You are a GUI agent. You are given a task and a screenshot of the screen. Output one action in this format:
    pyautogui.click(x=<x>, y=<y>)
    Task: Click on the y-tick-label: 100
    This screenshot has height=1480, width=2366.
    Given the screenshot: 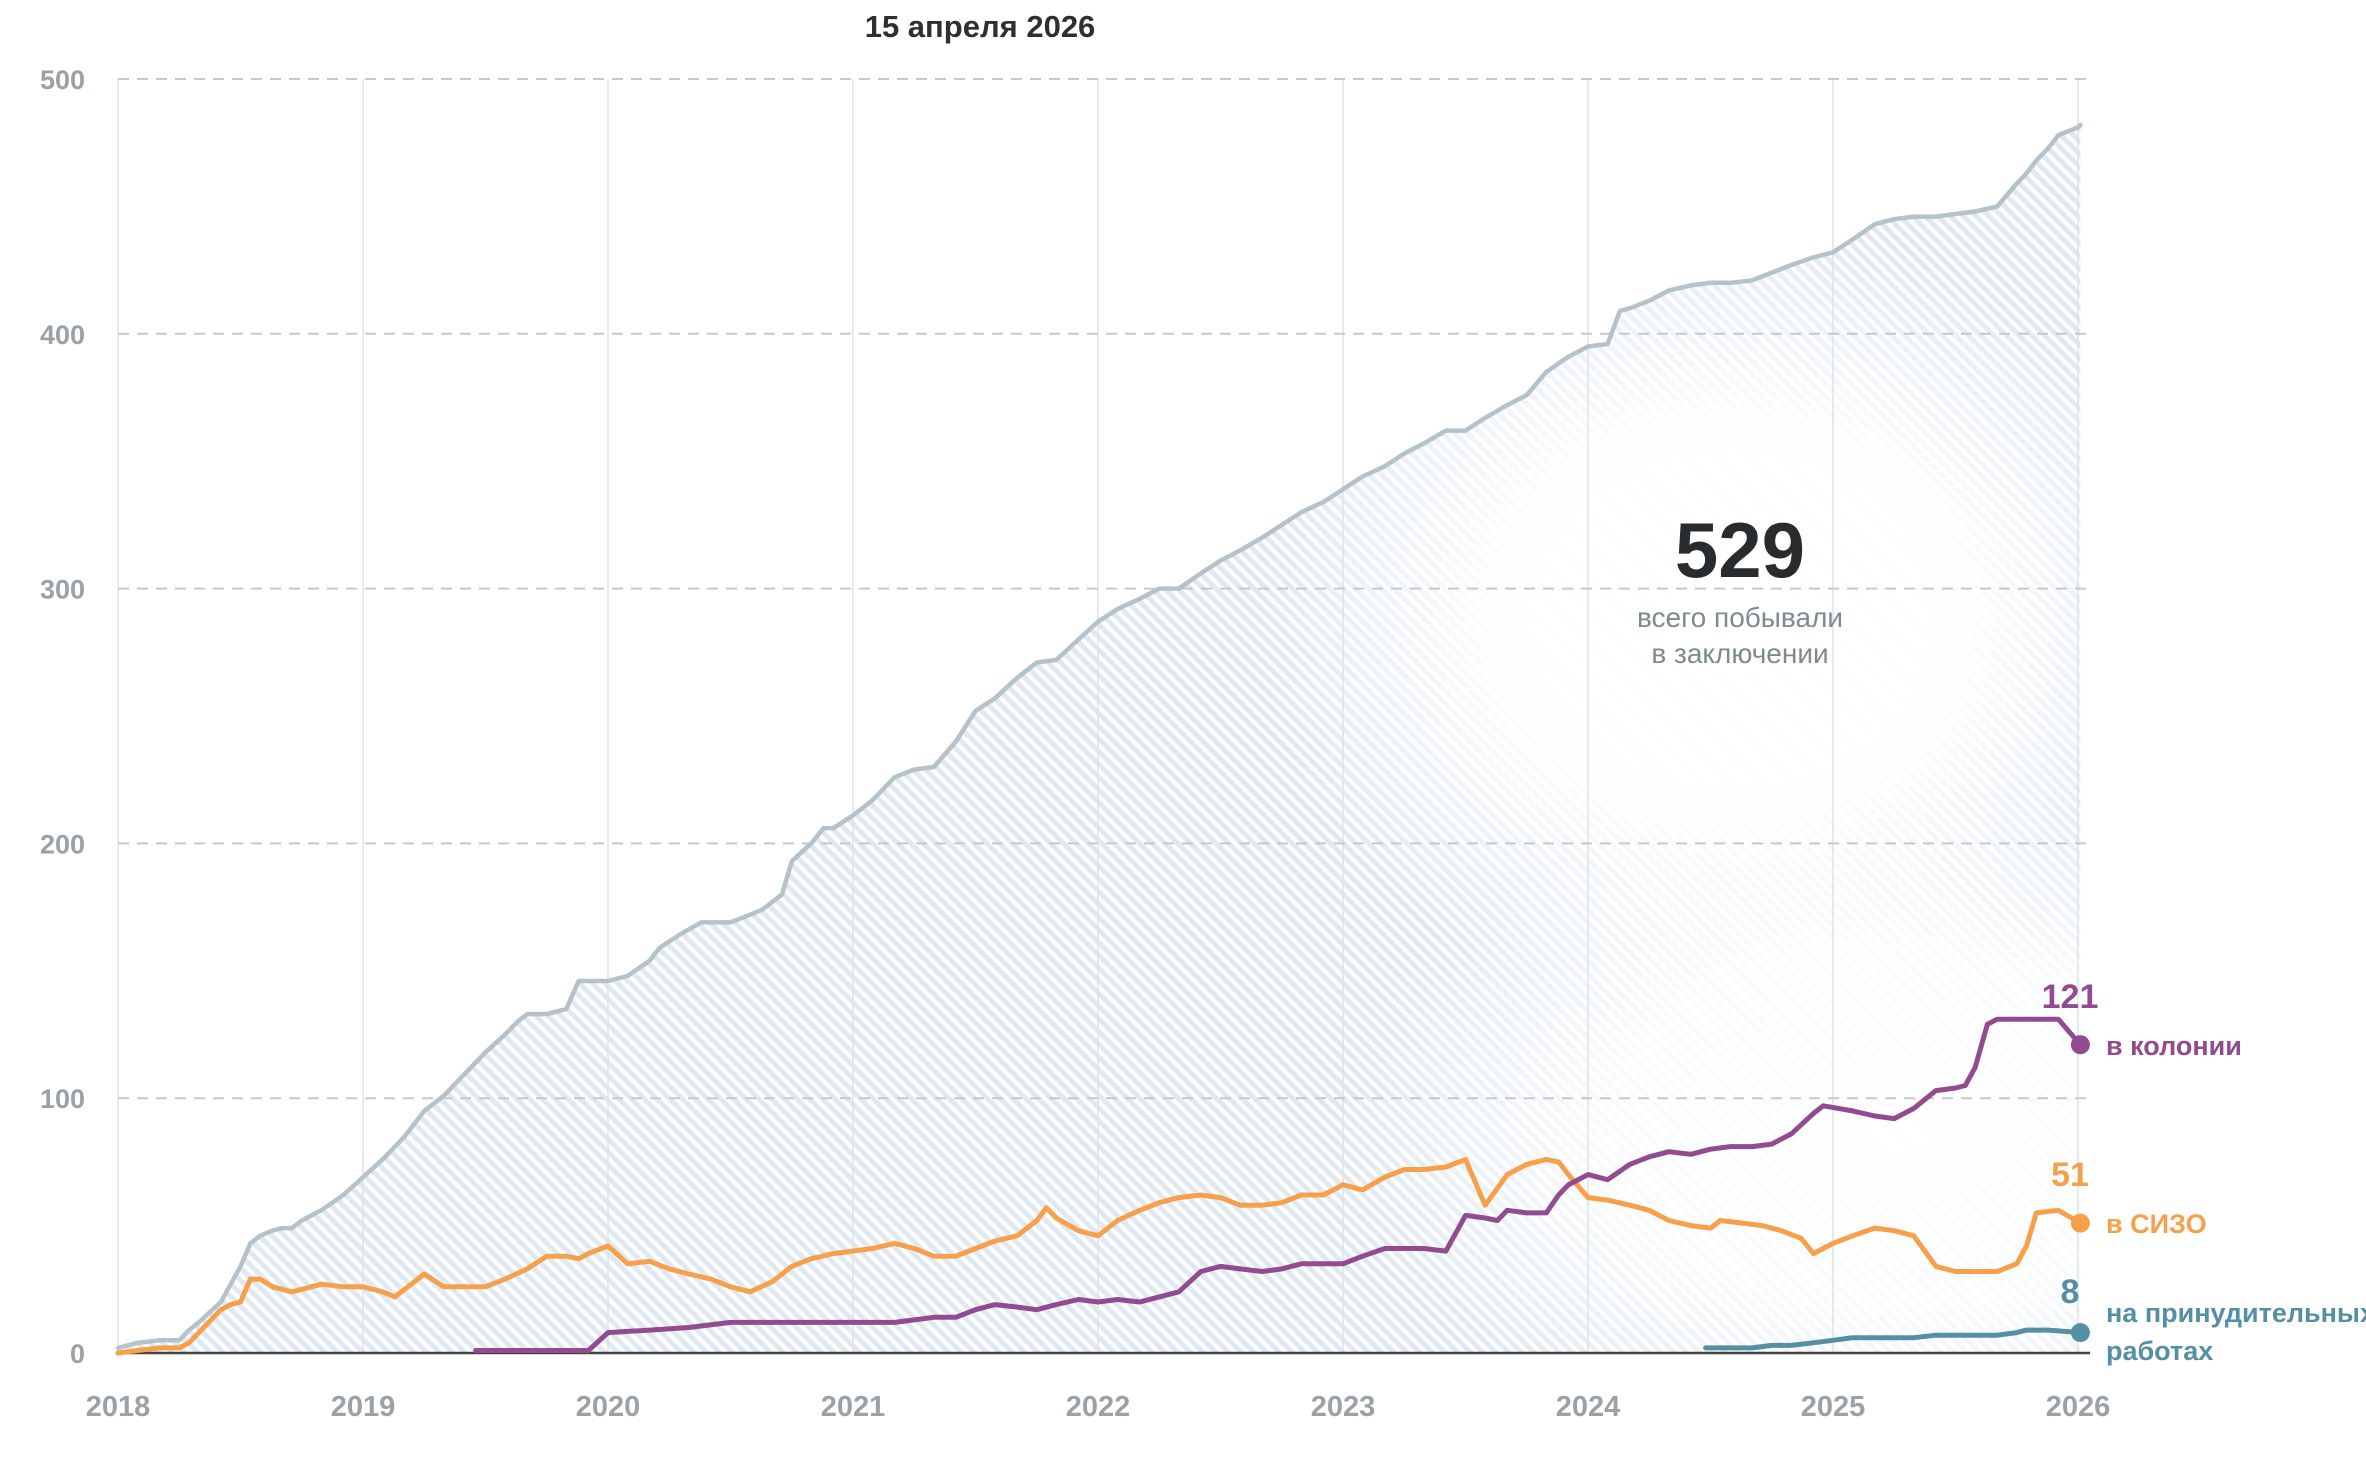 What is the action you would take?
    pyautogui.click(x=62, y=1099)
    